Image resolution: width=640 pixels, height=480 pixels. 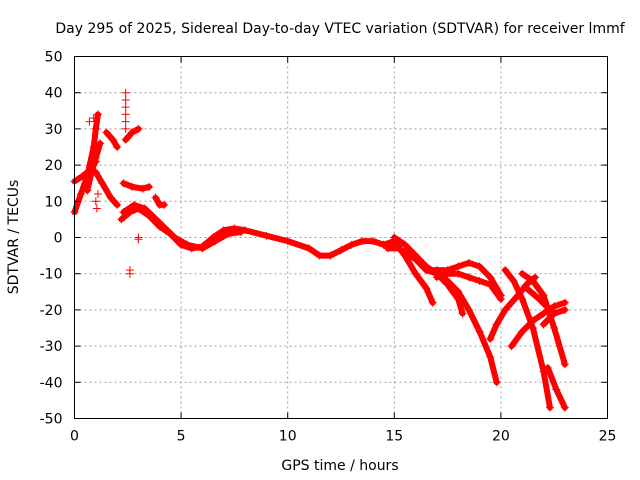 I want to click on series-arc-short-a, so click(x=112, y=139).